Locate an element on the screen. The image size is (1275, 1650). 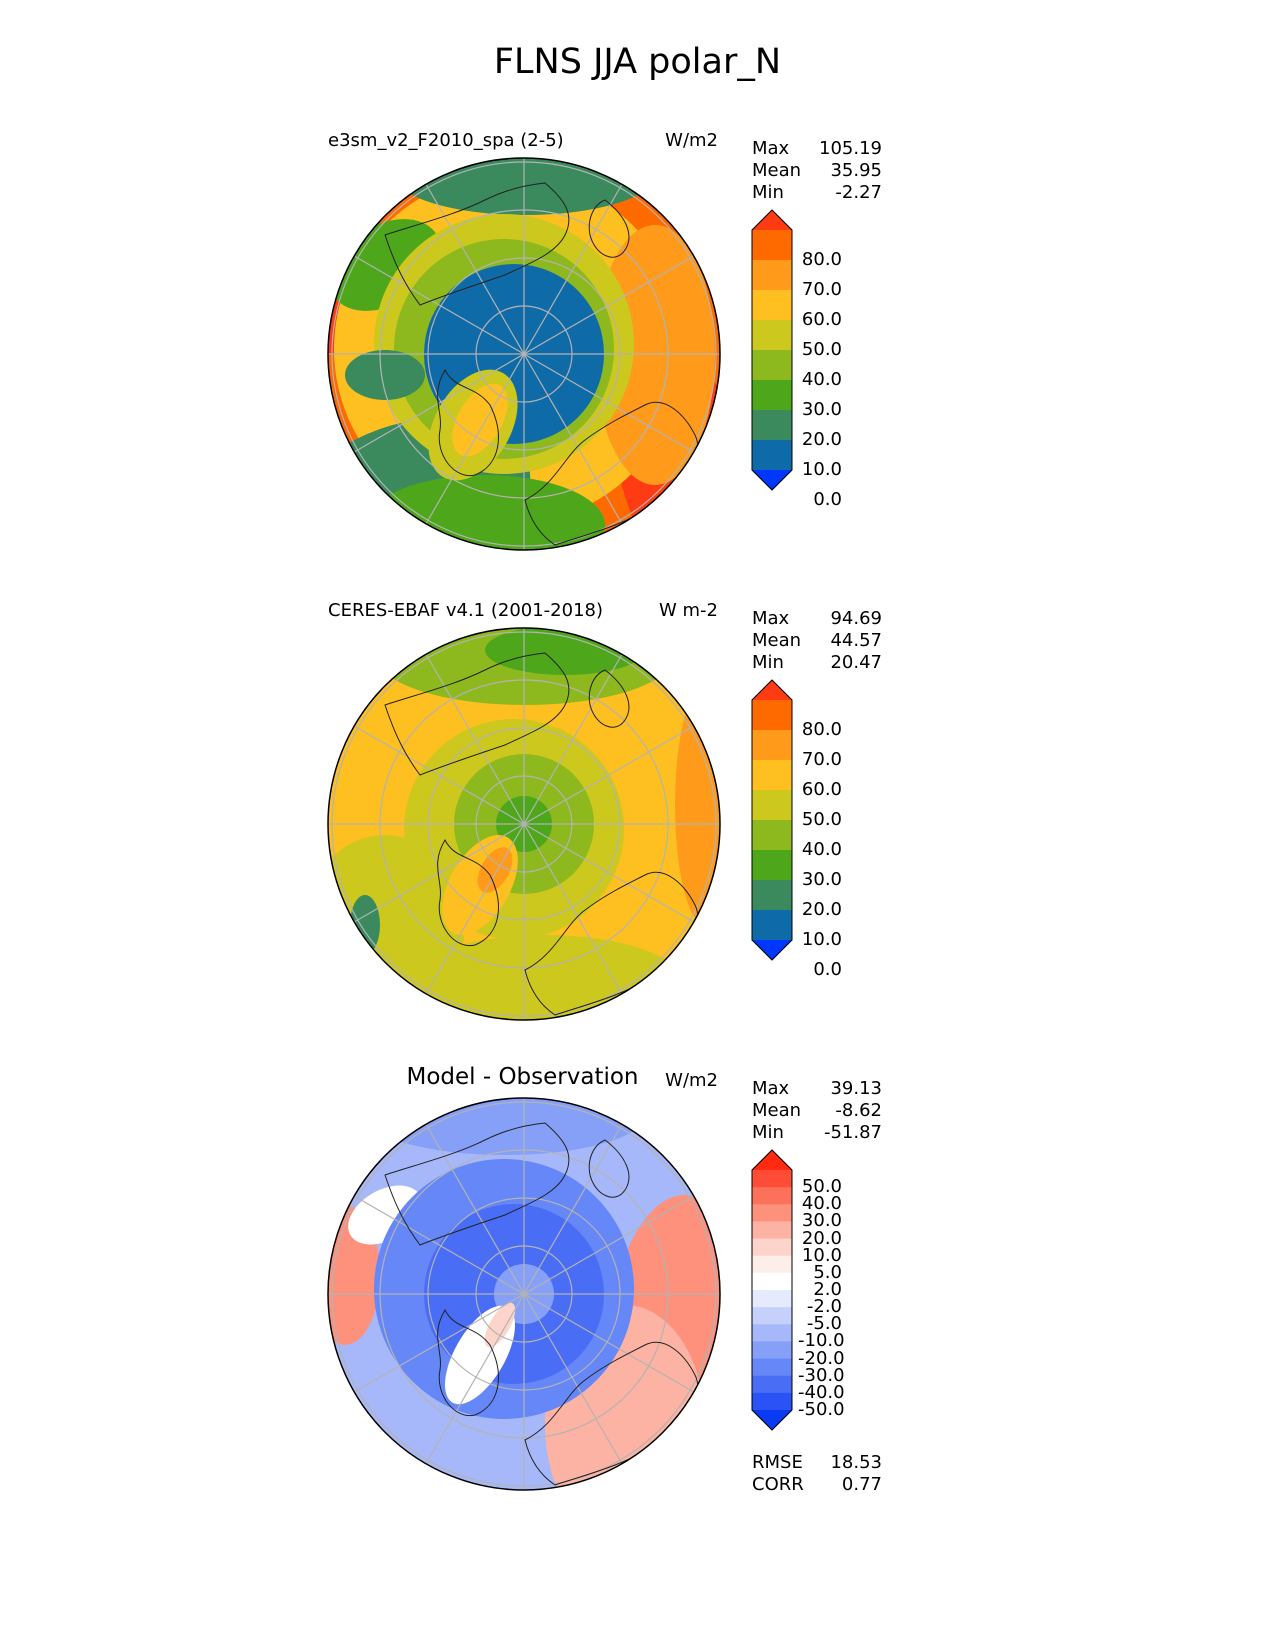
panel-3-title: Model - Observation is located at coordinates (522, 1077).